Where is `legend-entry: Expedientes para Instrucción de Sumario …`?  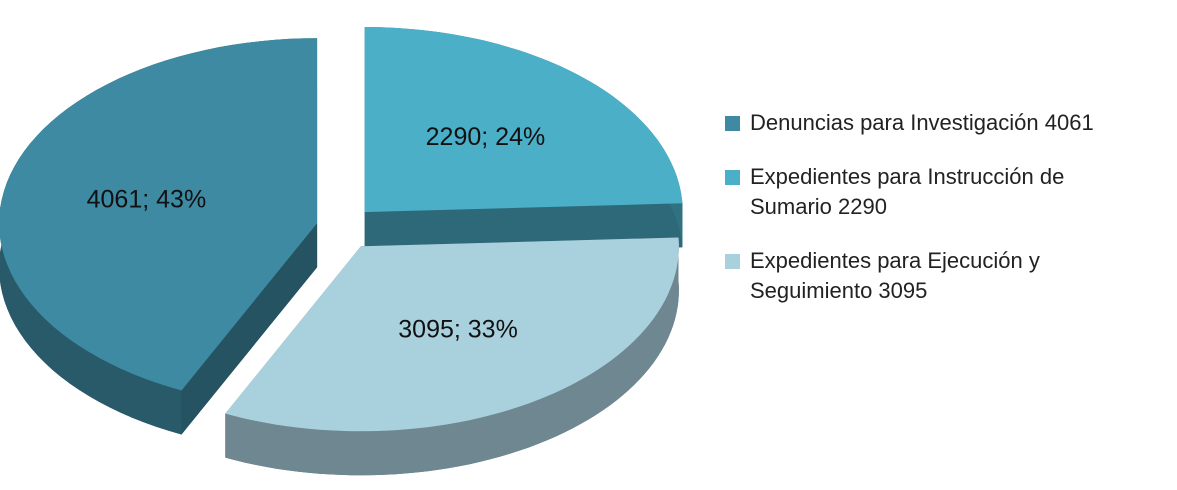
legend-entry: Expedientes para Instrucción de Sumario … is located at coordinates (945, 192).